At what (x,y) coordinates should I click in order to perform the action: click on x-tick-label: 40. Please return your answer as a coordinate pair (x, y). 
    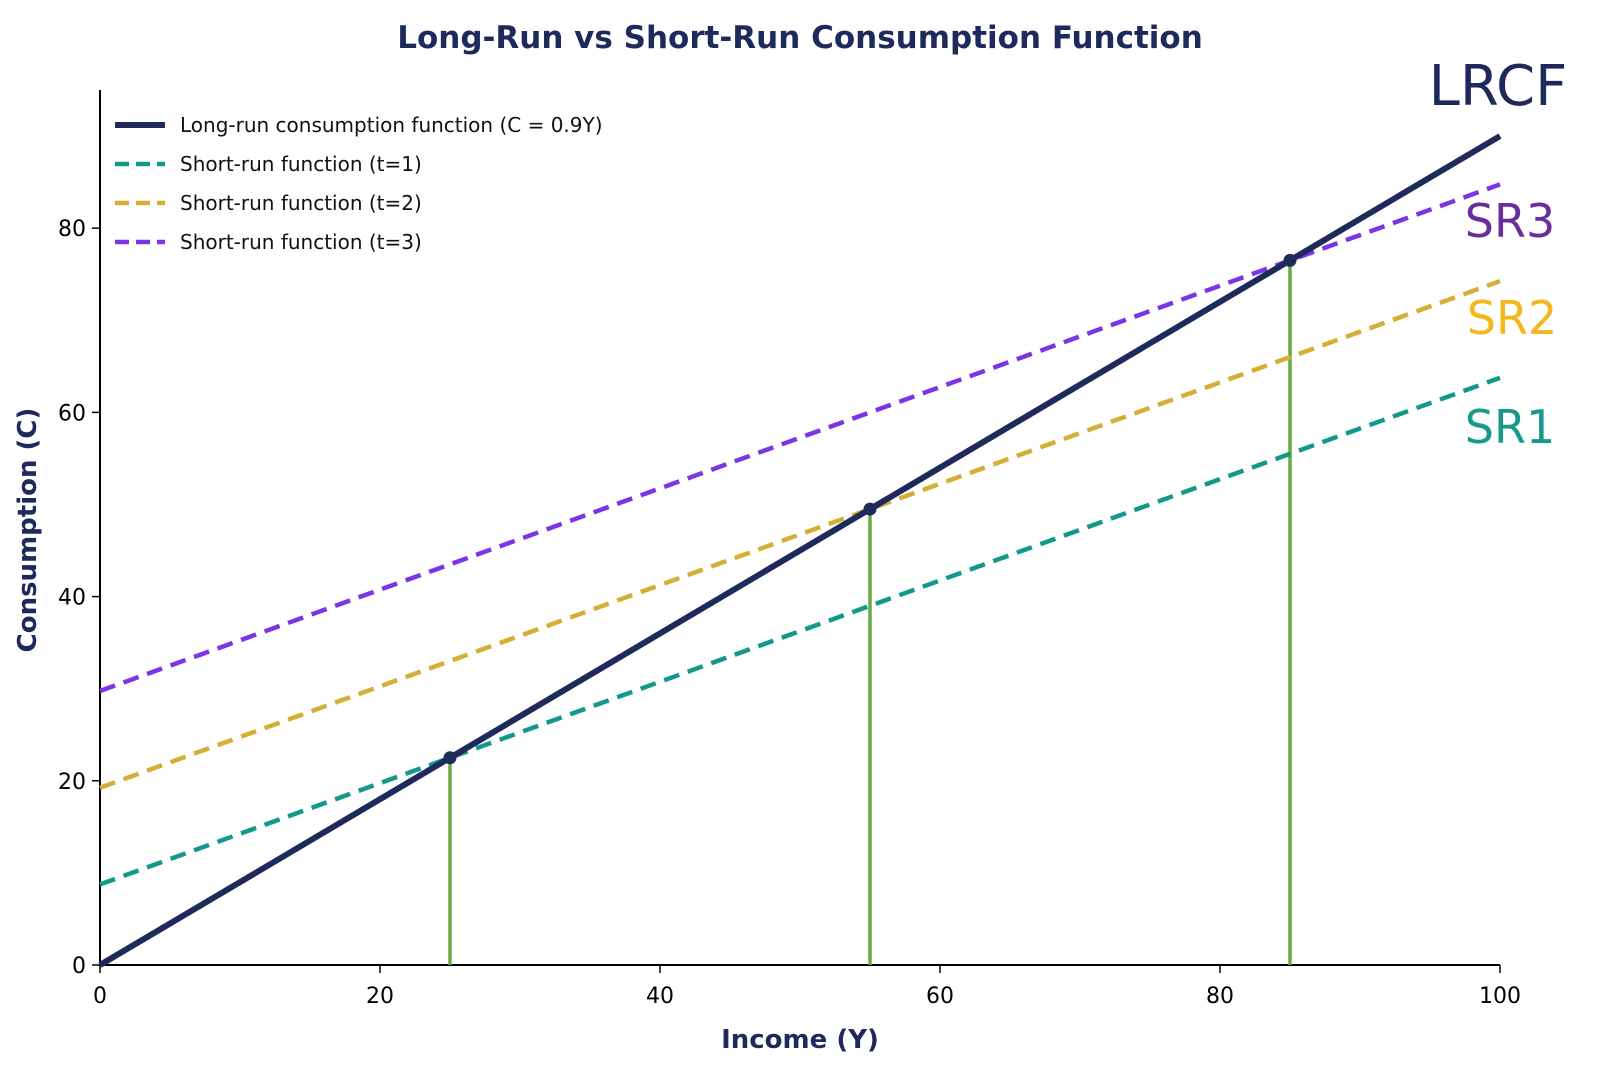
    Looking at the image, I should click on (660, 996).